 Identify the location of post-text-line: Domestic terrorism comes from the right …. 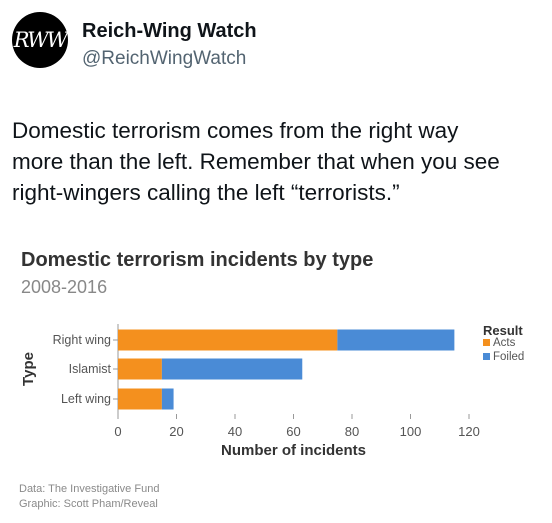
(235, 130).